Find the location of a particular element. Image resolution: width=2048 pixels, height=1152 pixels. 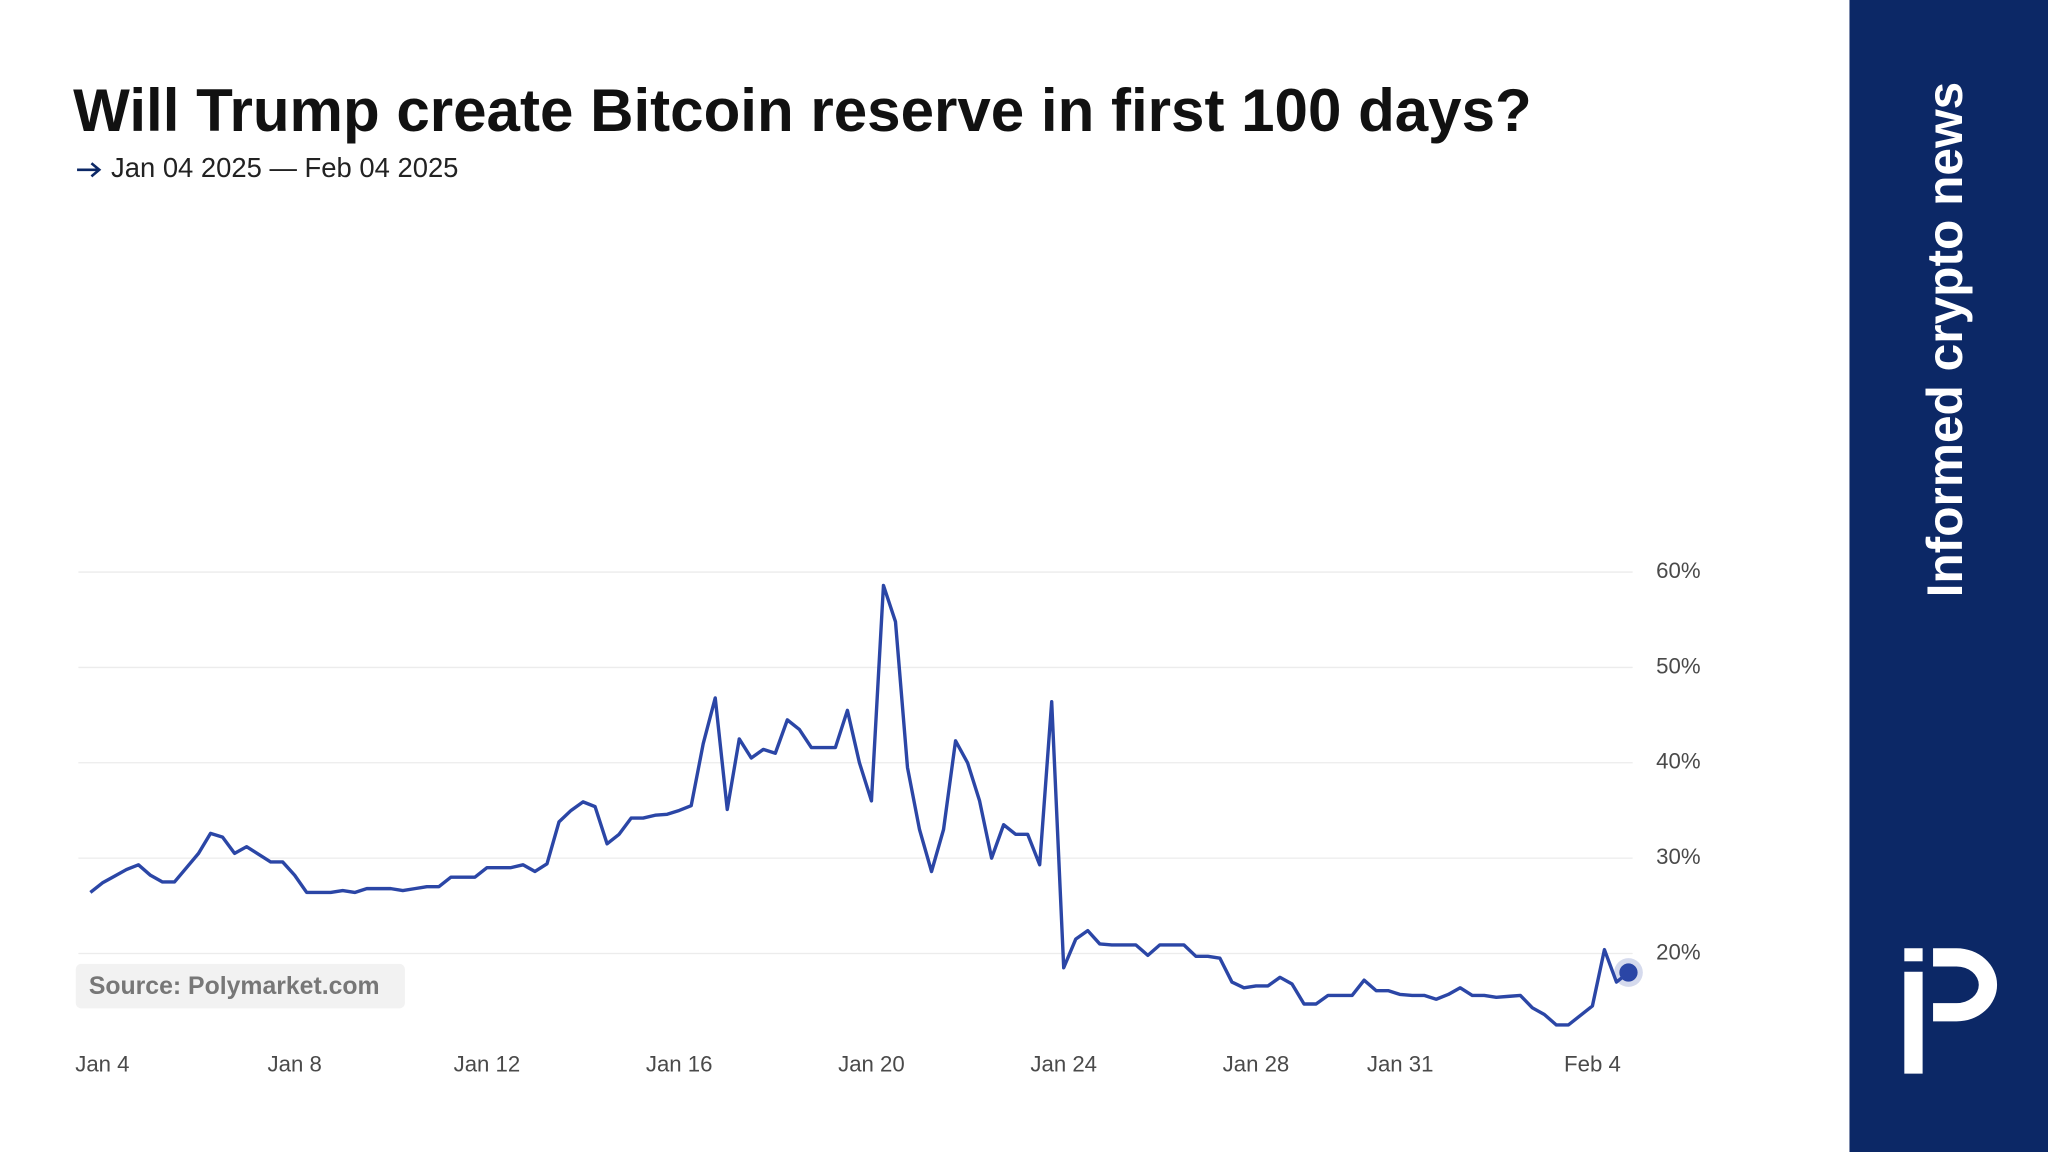

source-badge is located at coordinates (240, 986).